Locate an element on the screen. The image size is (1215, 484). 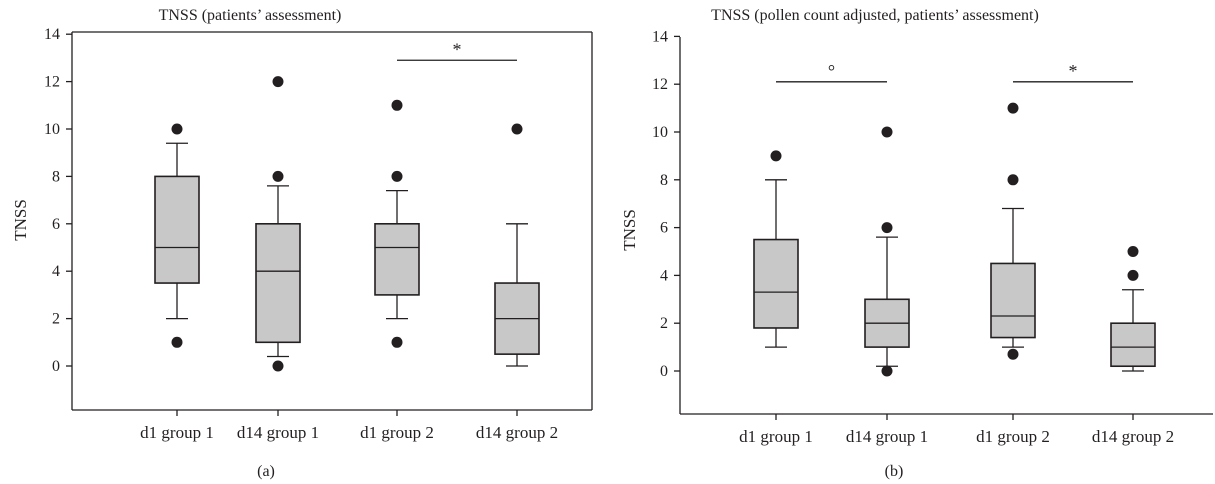
chart-title: TNSS (patients’ assessment) is located at coordinates (250, 15).